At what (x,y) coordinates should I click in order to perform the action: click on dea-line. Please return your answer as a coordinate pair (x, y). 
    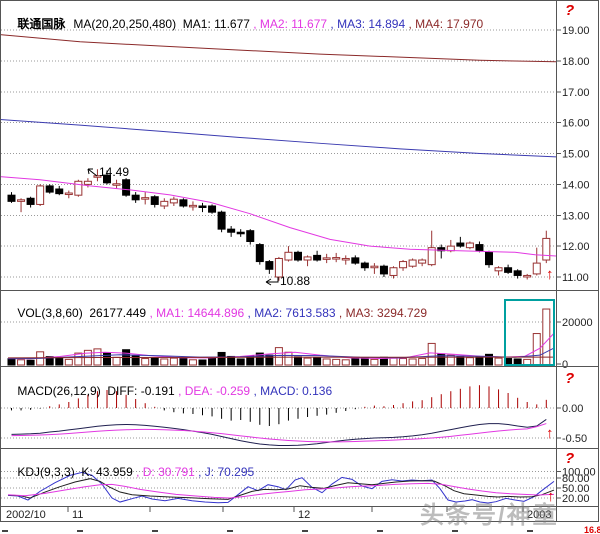
    Looking at the image, I should click on (279, 433).